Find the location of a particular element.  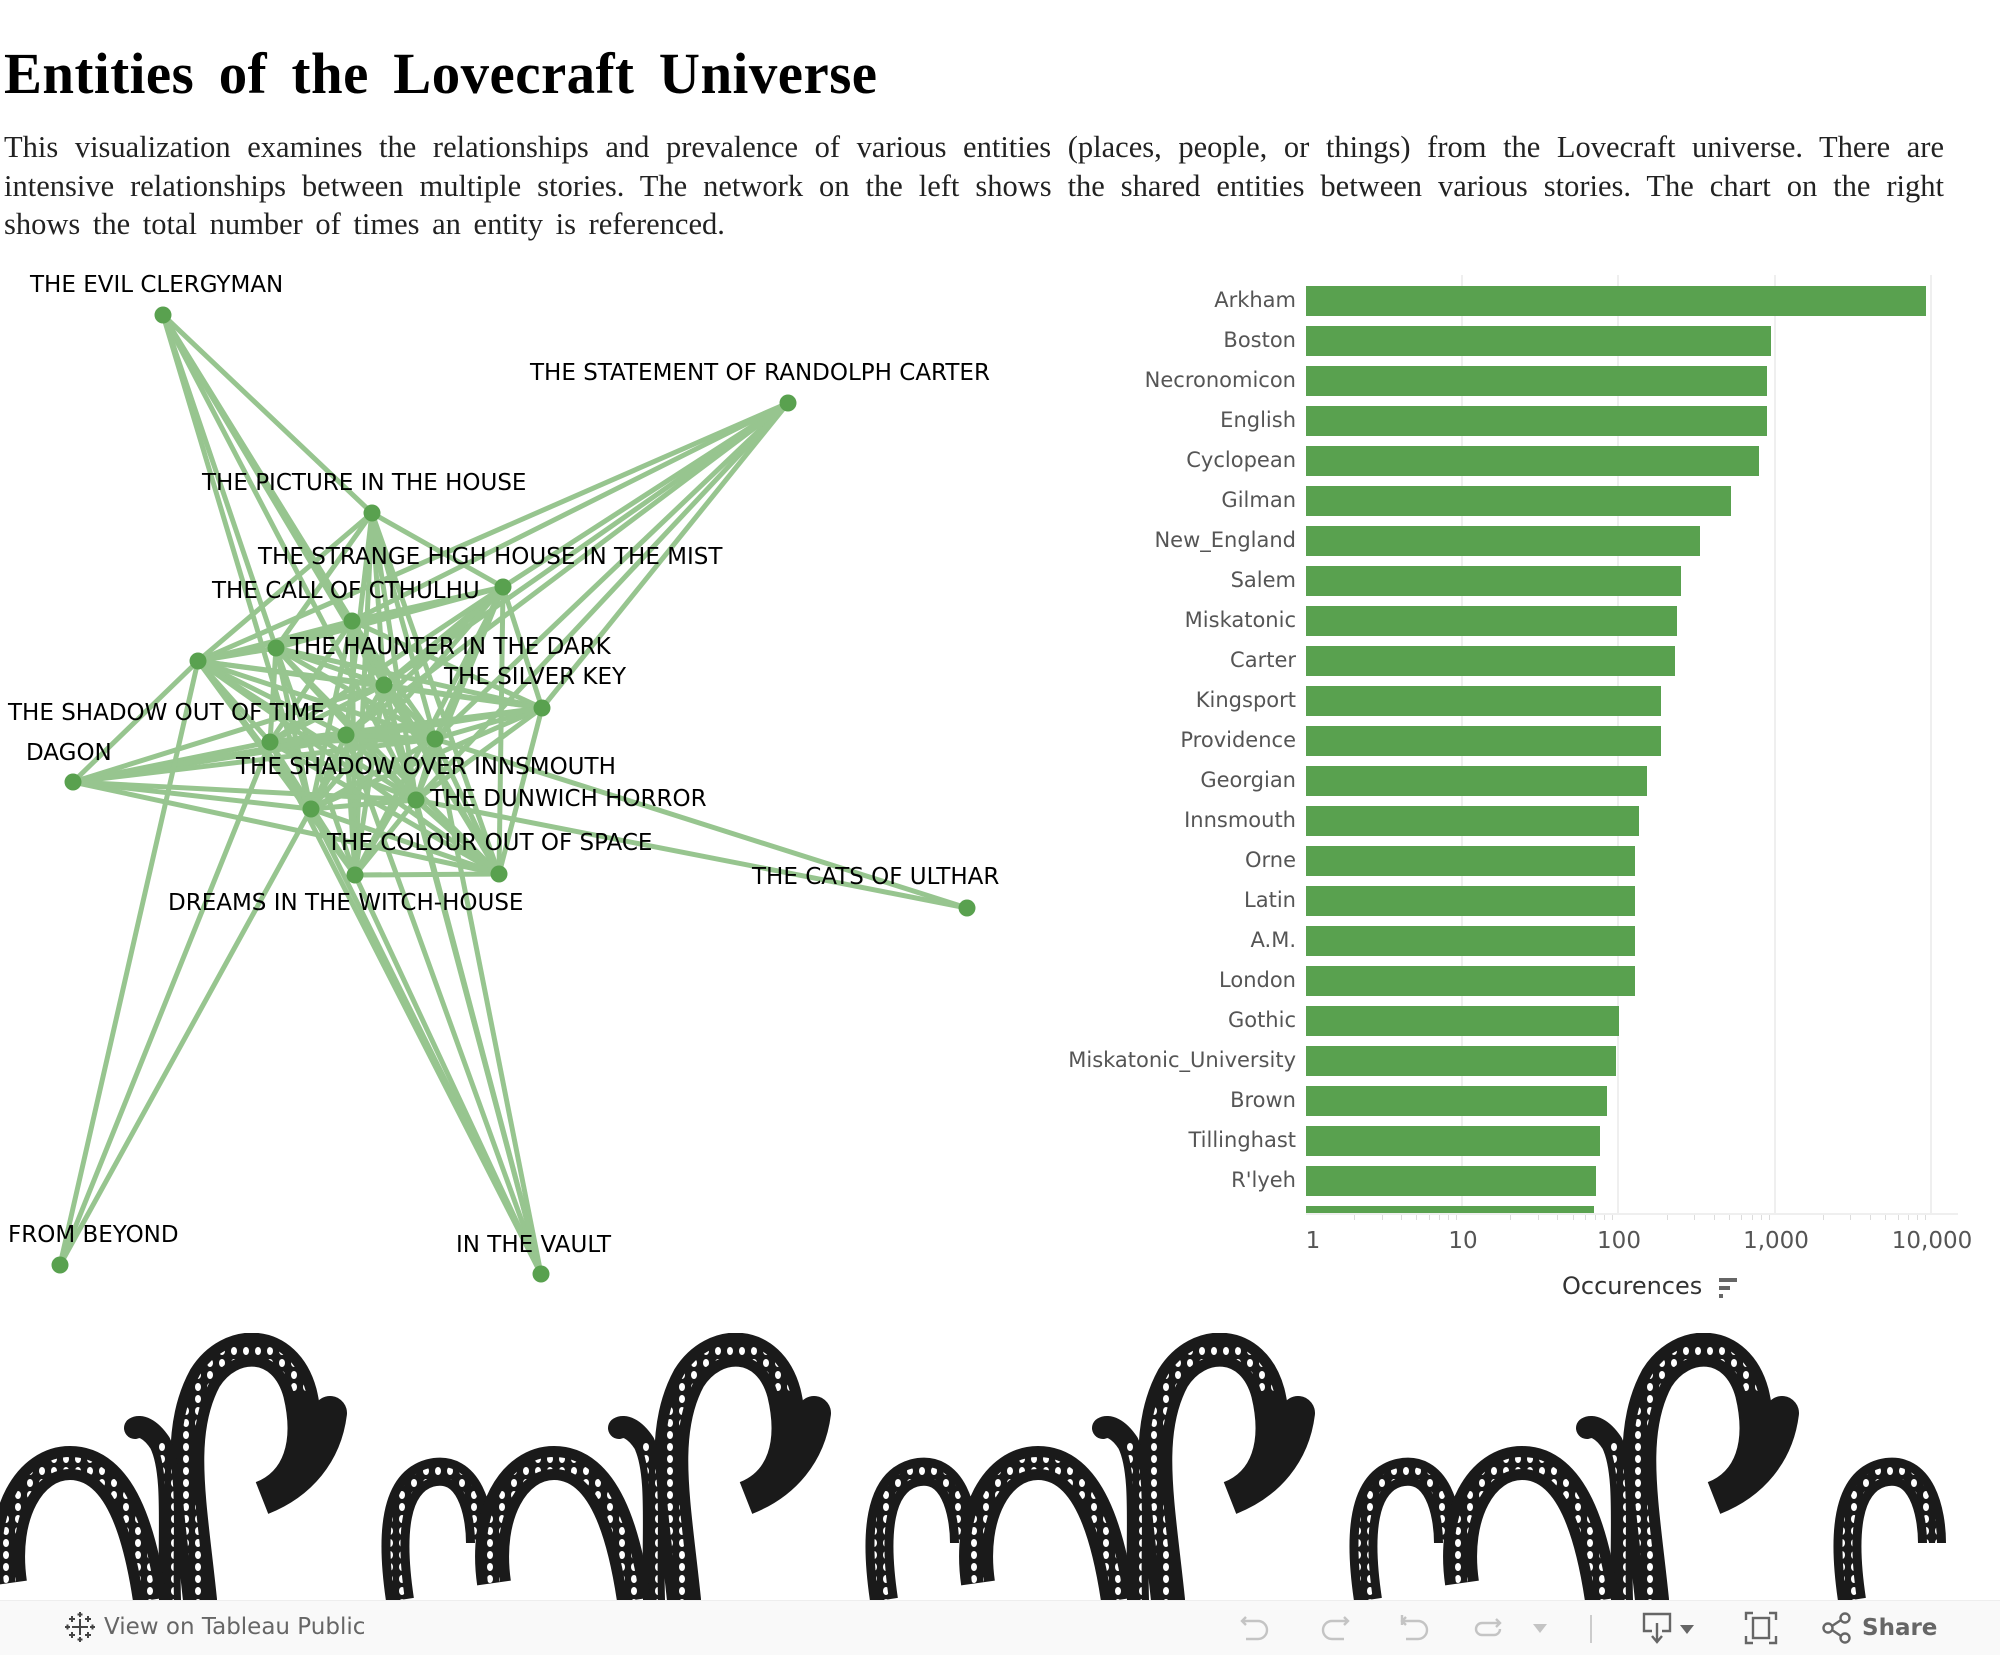

x-axis-title: Occurences is located at coordinates (1632, 1286).